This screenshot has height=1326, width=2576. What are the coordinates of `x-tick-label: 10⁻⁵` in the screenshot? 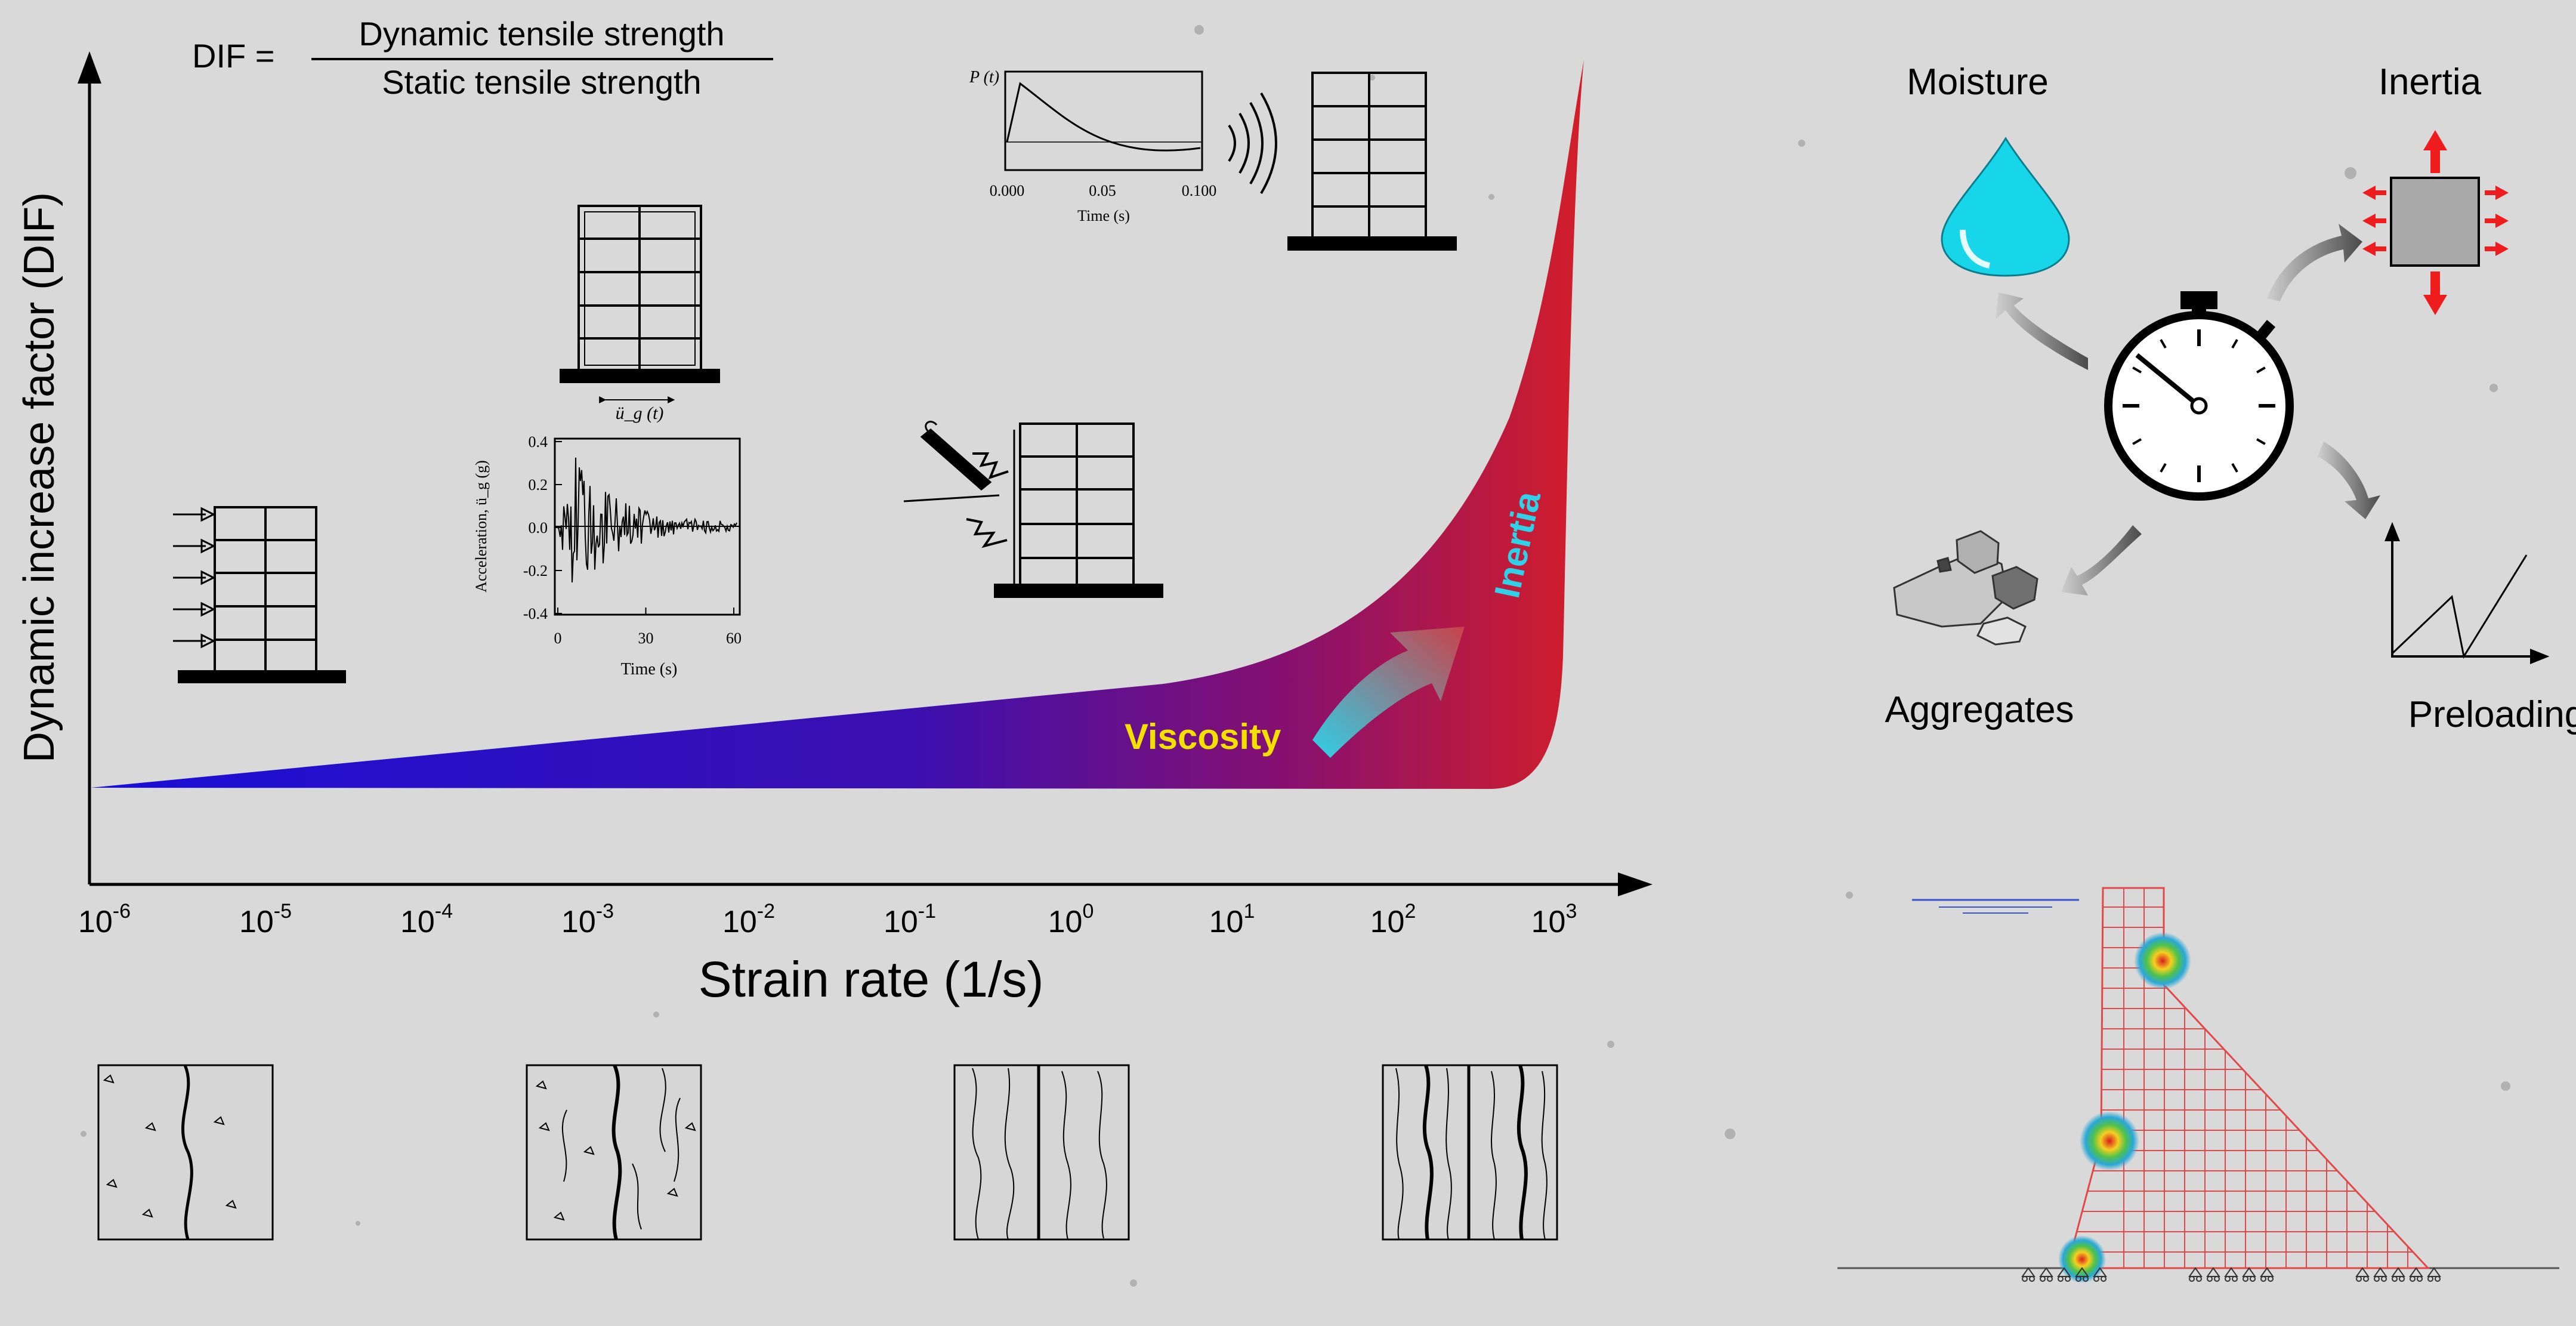 It's located at (265, 919).